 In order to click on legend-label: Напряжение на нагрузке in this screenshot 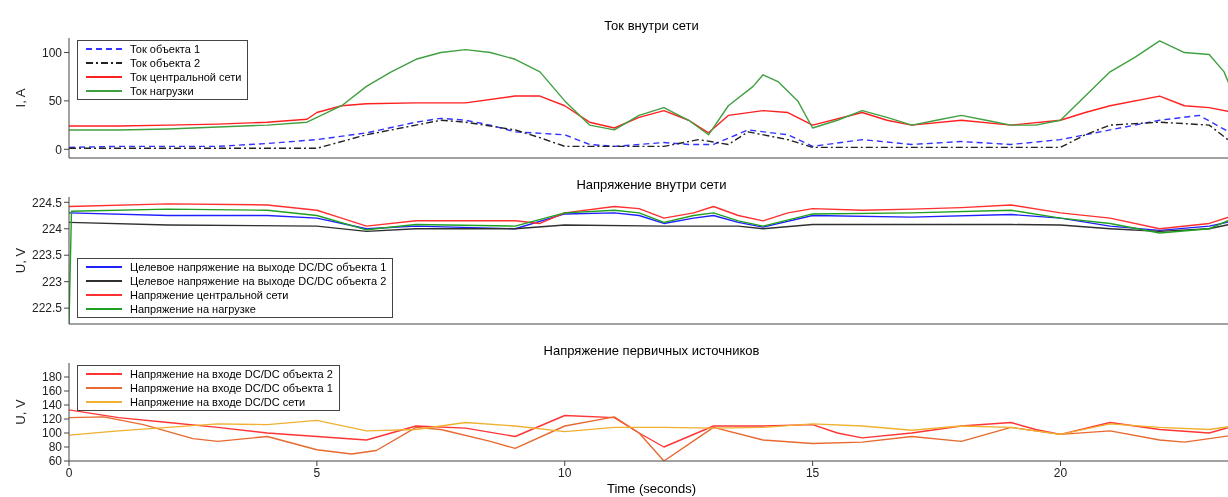, I will do `click(193, 309)`.